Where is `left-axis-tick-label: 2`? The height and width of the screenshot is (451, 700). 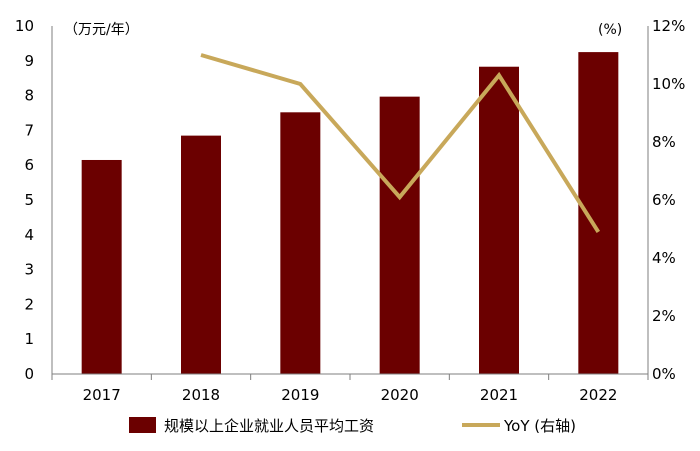 left-axis-tick-label: 2 is located at coordinates (29, 304).